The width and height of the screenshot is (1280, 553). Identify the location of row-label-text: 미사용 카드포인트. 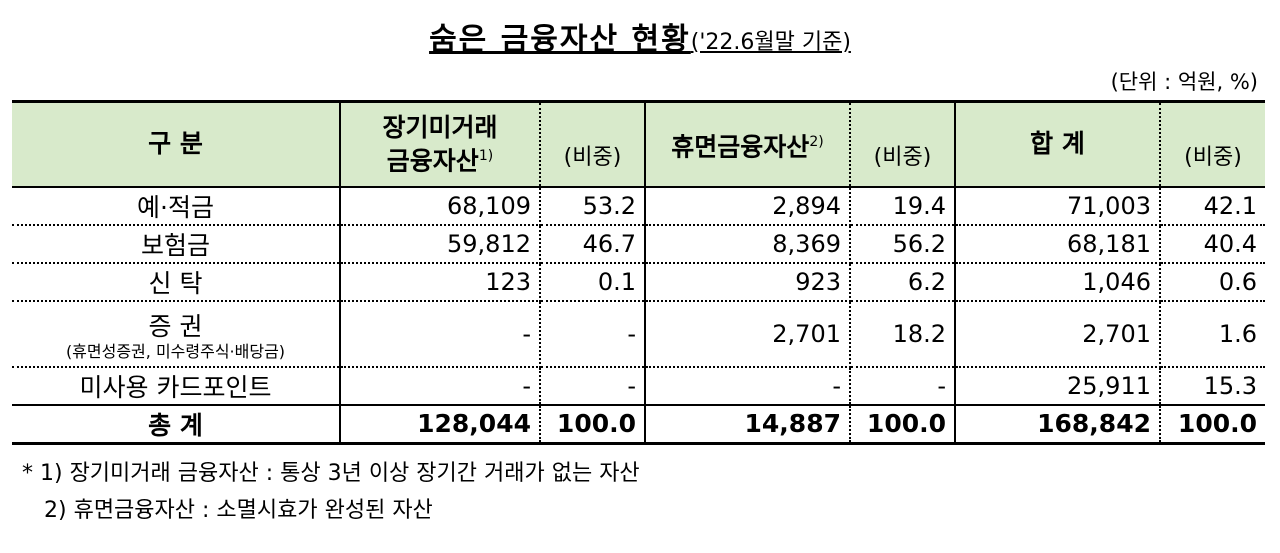
(175, 387).